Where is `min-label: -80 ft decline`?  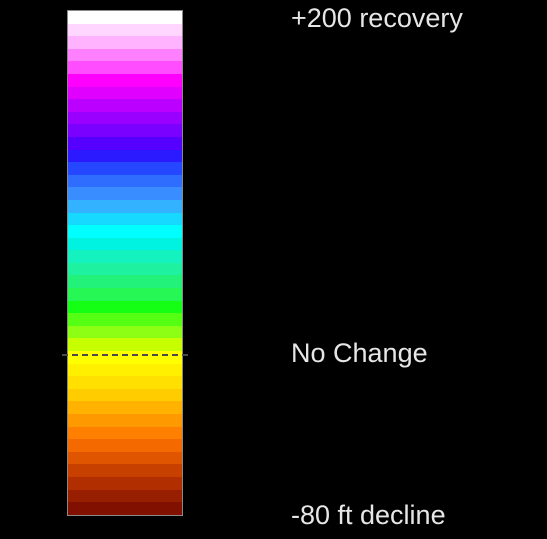 min-label: -80 ft decline is located at coordinates (368, 515).